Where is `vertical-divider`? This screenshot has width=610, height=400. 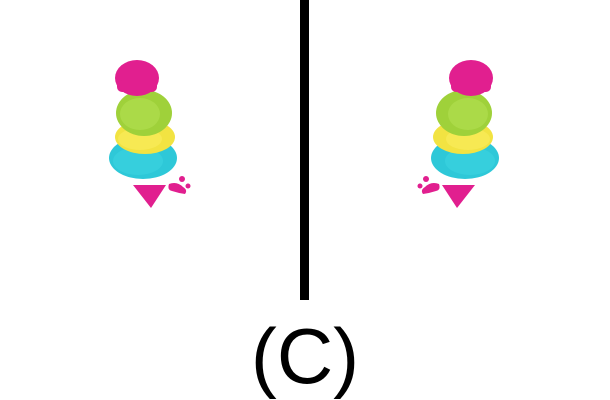
vertical-divider is located at coordinates (304, 150).